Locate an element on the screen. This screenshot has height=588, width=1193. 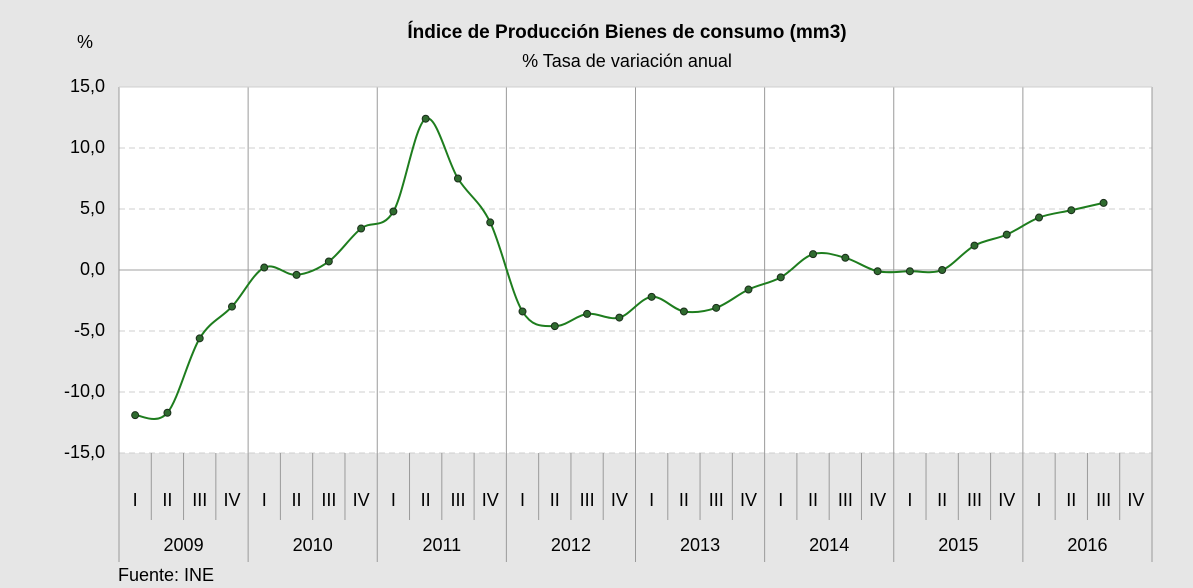
y-tick-label: -5,0 is located at coordinates (89, 330).